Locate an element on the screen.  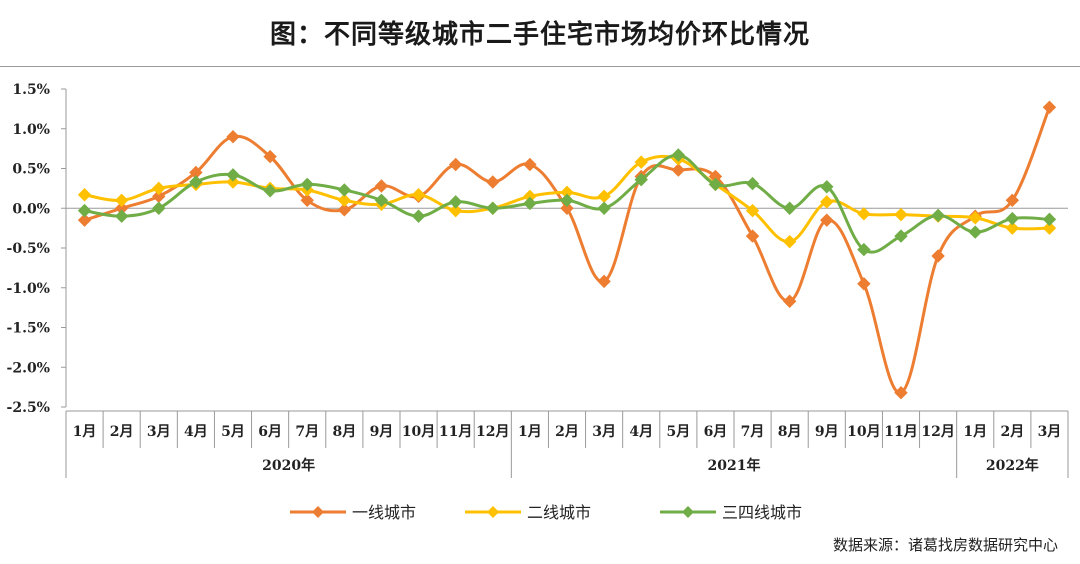
legend-item-tier2: 二线城市 is located at coordinates (528, 512).